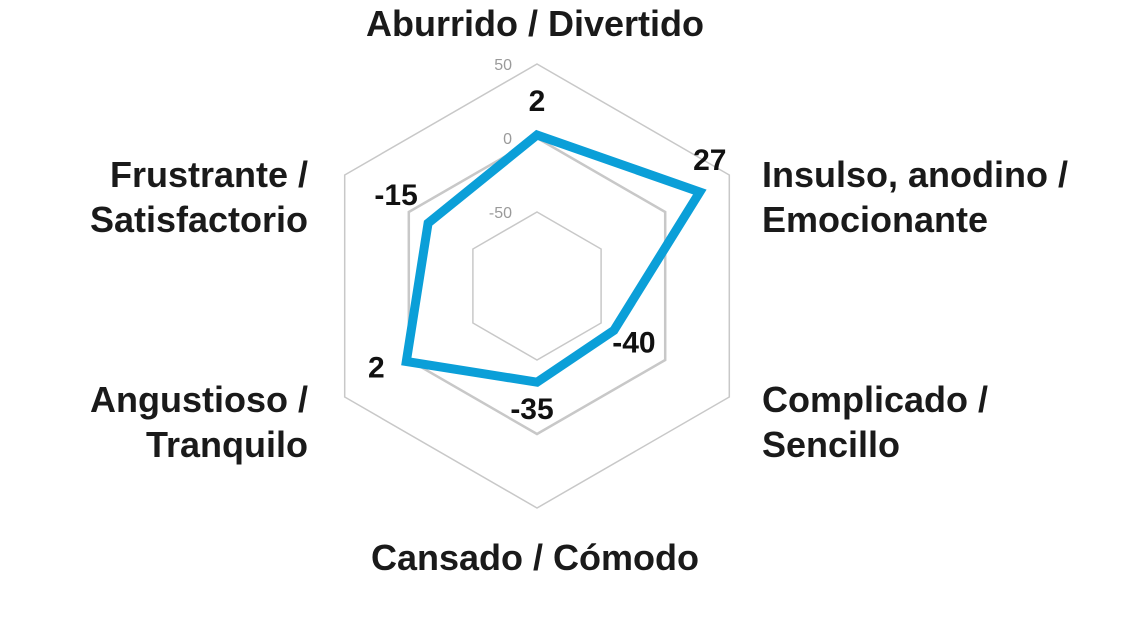 This screenshot has height=624, width=1124. I want to click on axis-label-line: Emocionante, so click(875, 219).